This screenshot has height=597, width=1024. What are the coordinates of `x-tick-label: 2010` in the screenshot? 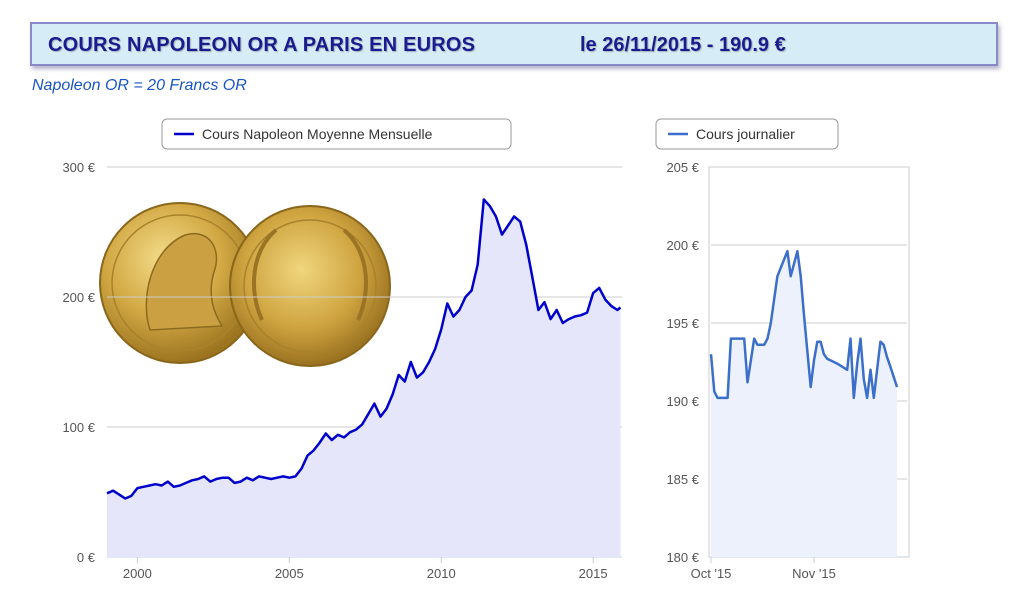 It's located at (441, 573).